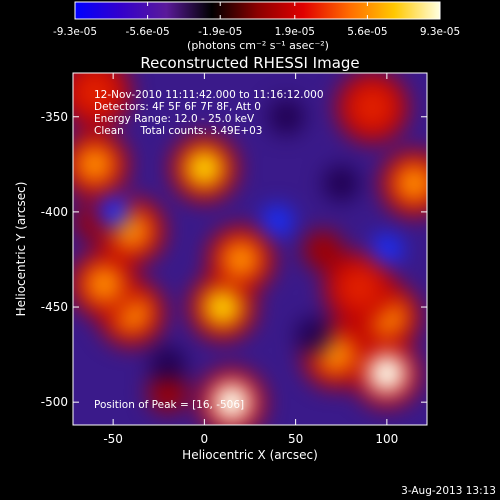 The width and height of the screenshot is (500, 500). Describe the element at coordinates (440, 32) in the screenshot. I see `colorbar-tick-label: 9.3e-05` at that location.